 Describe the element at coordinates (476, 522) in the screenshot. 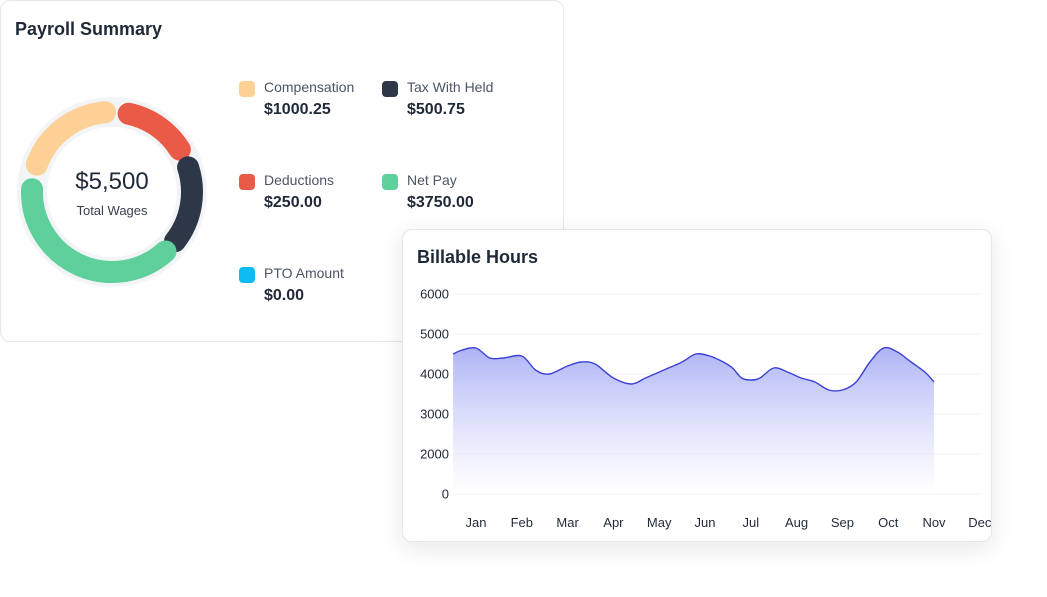

I see `x-tick-label: Jan` at that location.